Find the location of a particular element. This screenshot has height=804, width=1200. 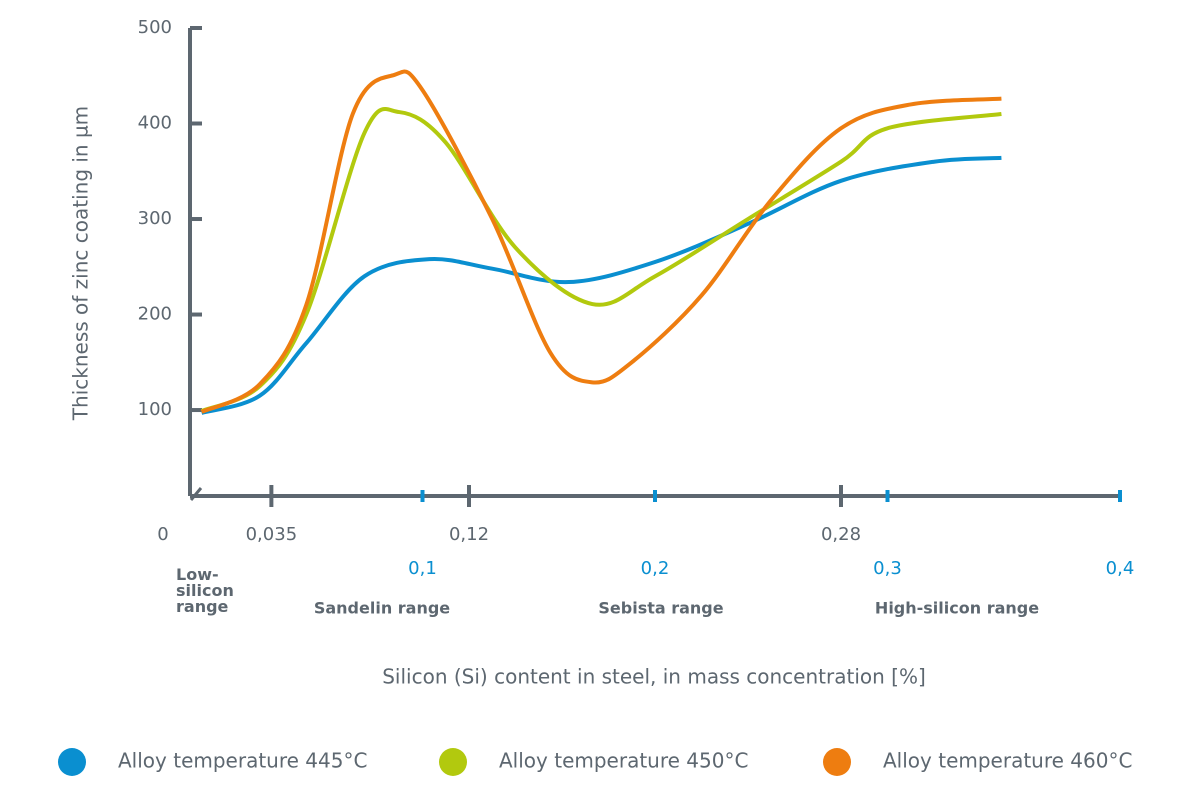

y-tick-label: 500 is located at coordinates (155, 27).